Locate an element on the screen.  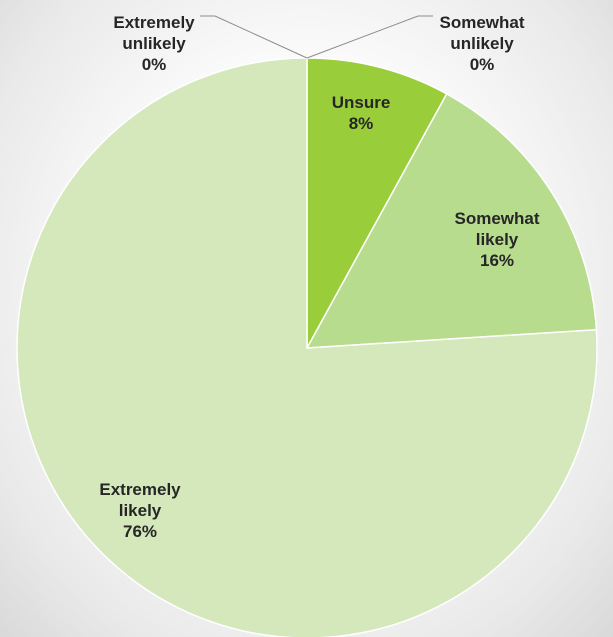
leader-lines is located at coordinates (316, 37).